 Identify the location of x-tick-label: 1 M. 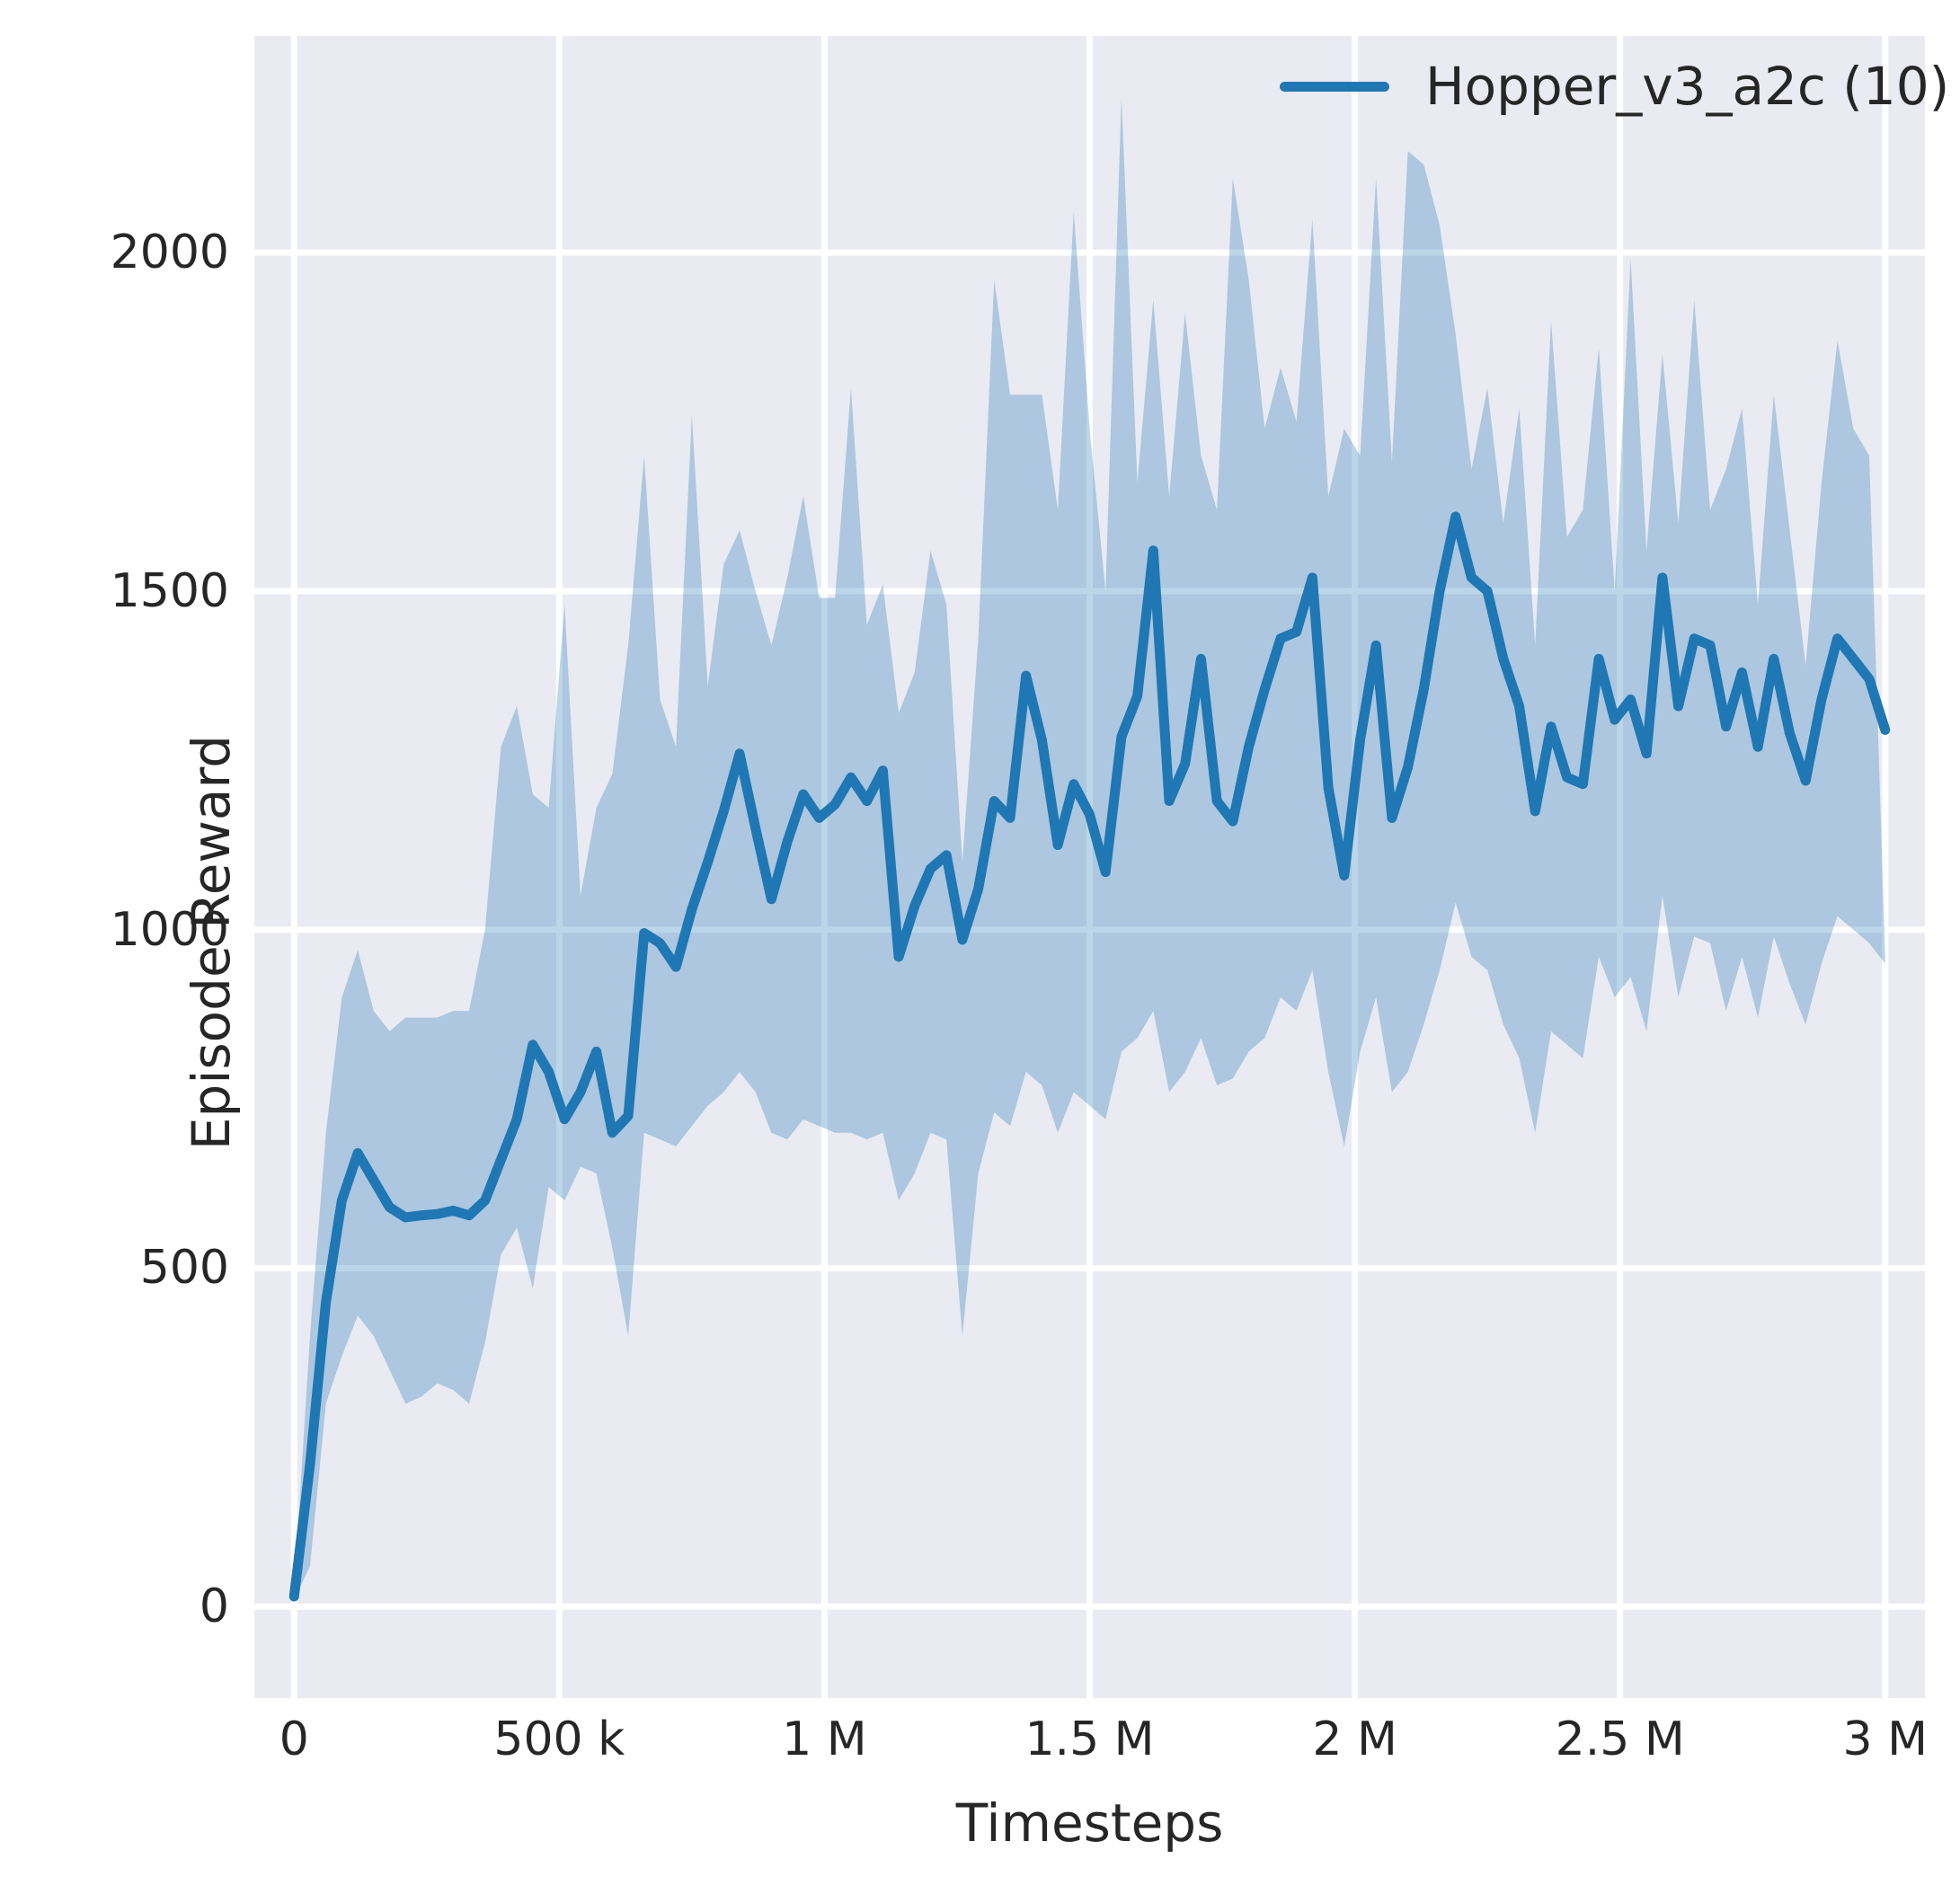
(825, 1739).